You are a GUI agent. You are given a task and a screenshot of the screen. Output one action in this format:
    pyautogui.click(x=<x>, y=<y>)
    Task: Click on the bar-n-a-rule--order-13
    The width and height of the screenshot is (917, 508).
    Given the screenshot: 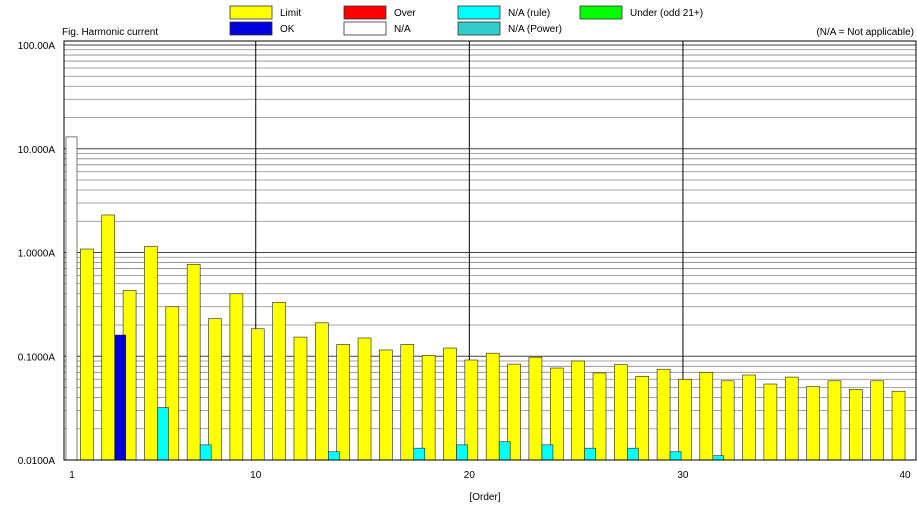 What is the action you would take?
    pyautogui.click(x=334, y=456)
    